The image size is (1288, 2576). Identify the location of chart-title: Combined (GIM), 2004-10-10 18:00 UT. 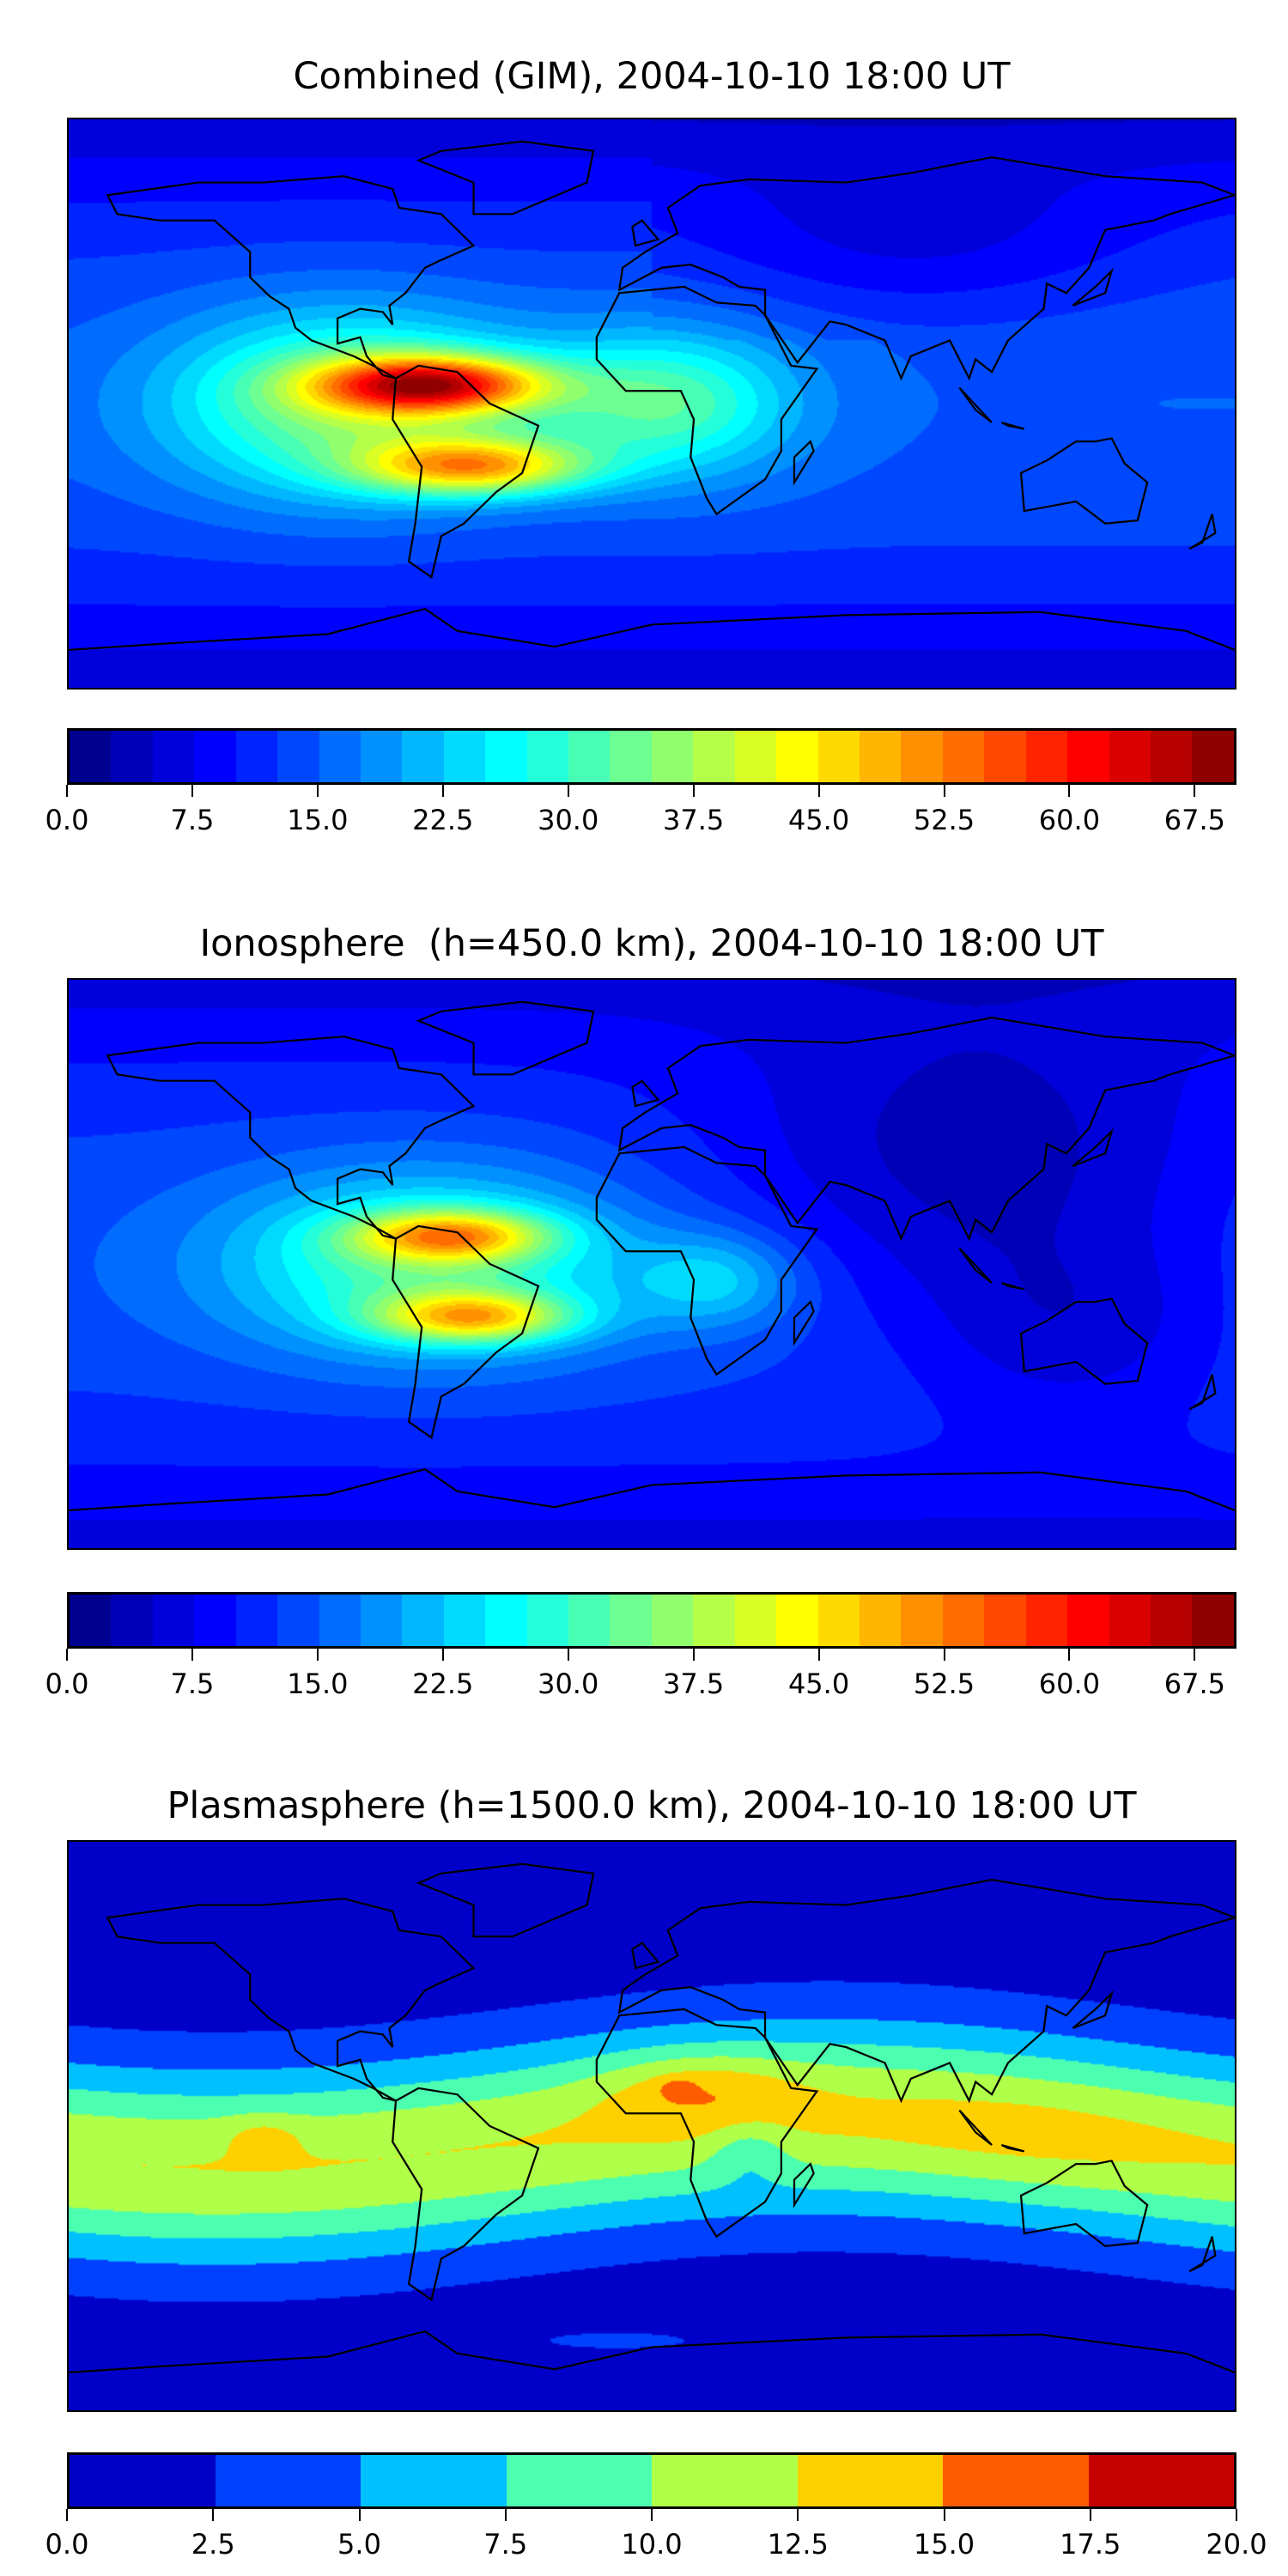
(652, 77).